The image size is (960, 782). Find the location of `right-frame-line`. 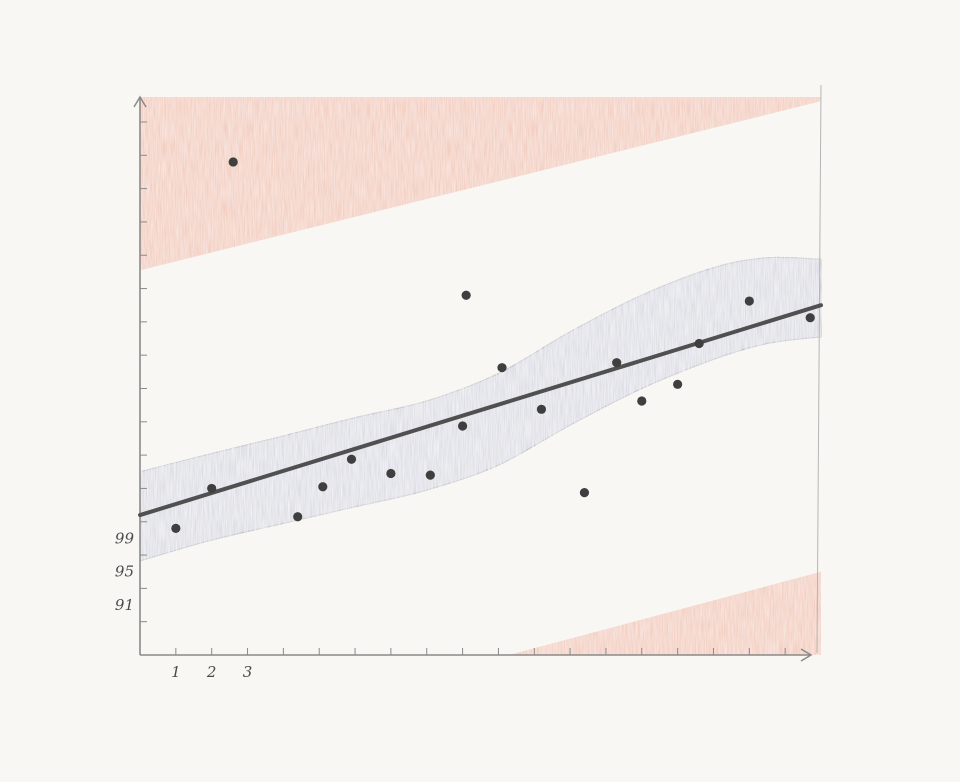

right-frame-line is located at coordinates (819, 369).